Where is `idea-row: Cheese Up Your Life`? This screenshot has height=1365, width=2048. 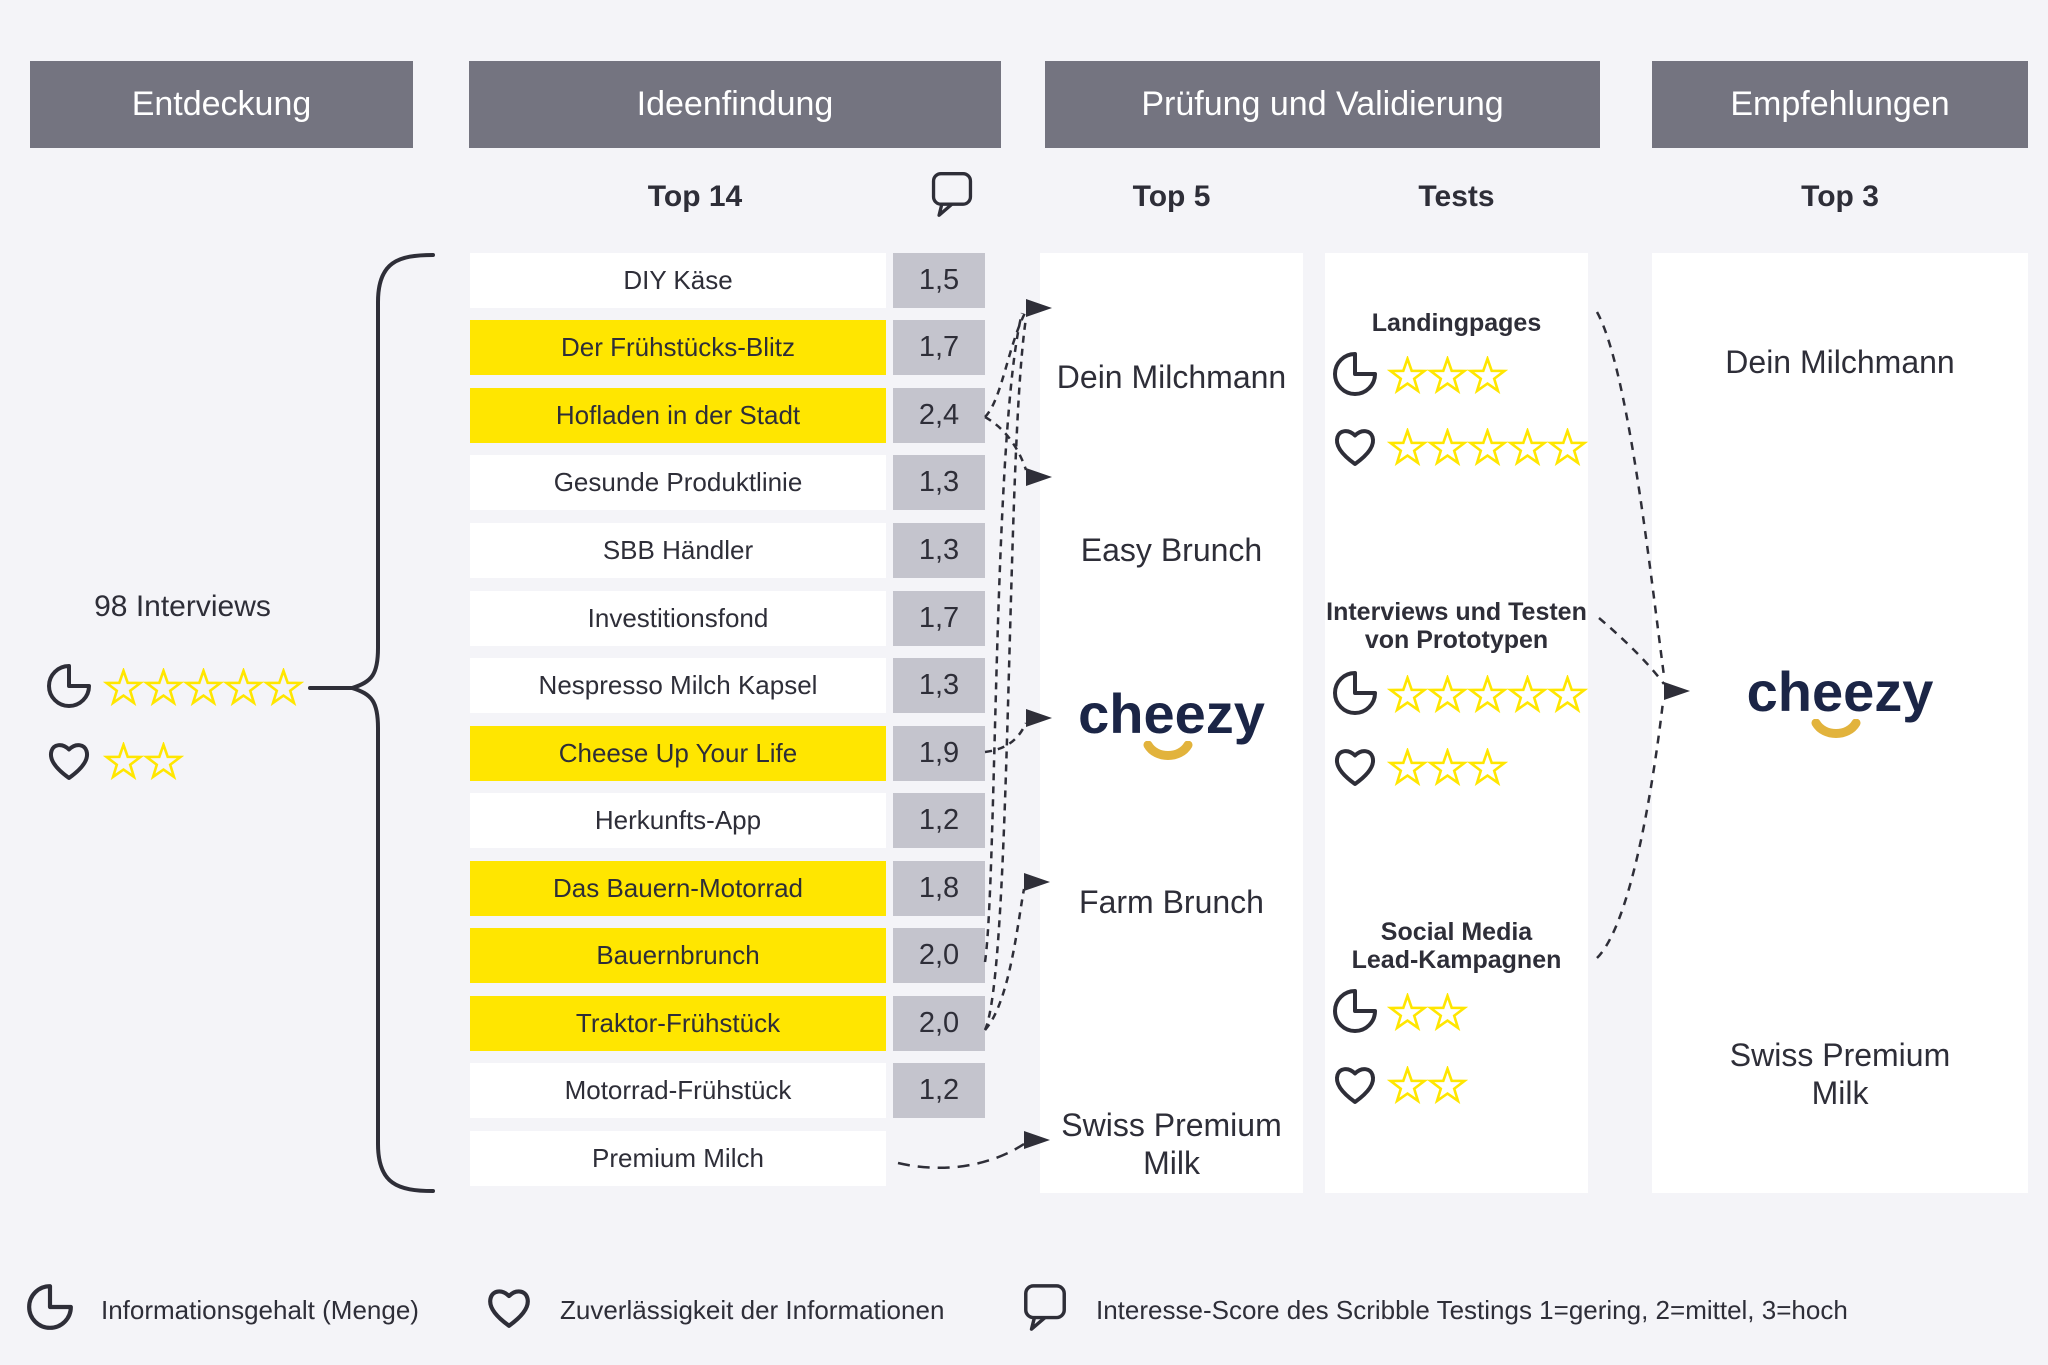
idea-row: Cheese Up Your Life is located at coordinates (678, 753).